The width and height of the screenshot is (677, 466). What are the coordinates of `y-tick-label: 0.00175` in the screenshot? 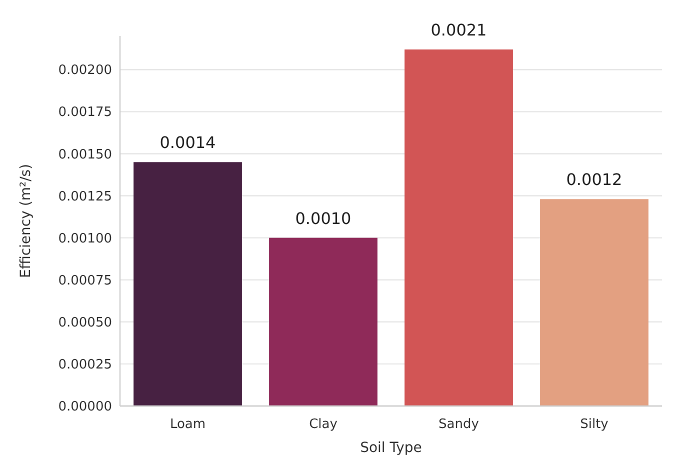 It's located at (85, 112).